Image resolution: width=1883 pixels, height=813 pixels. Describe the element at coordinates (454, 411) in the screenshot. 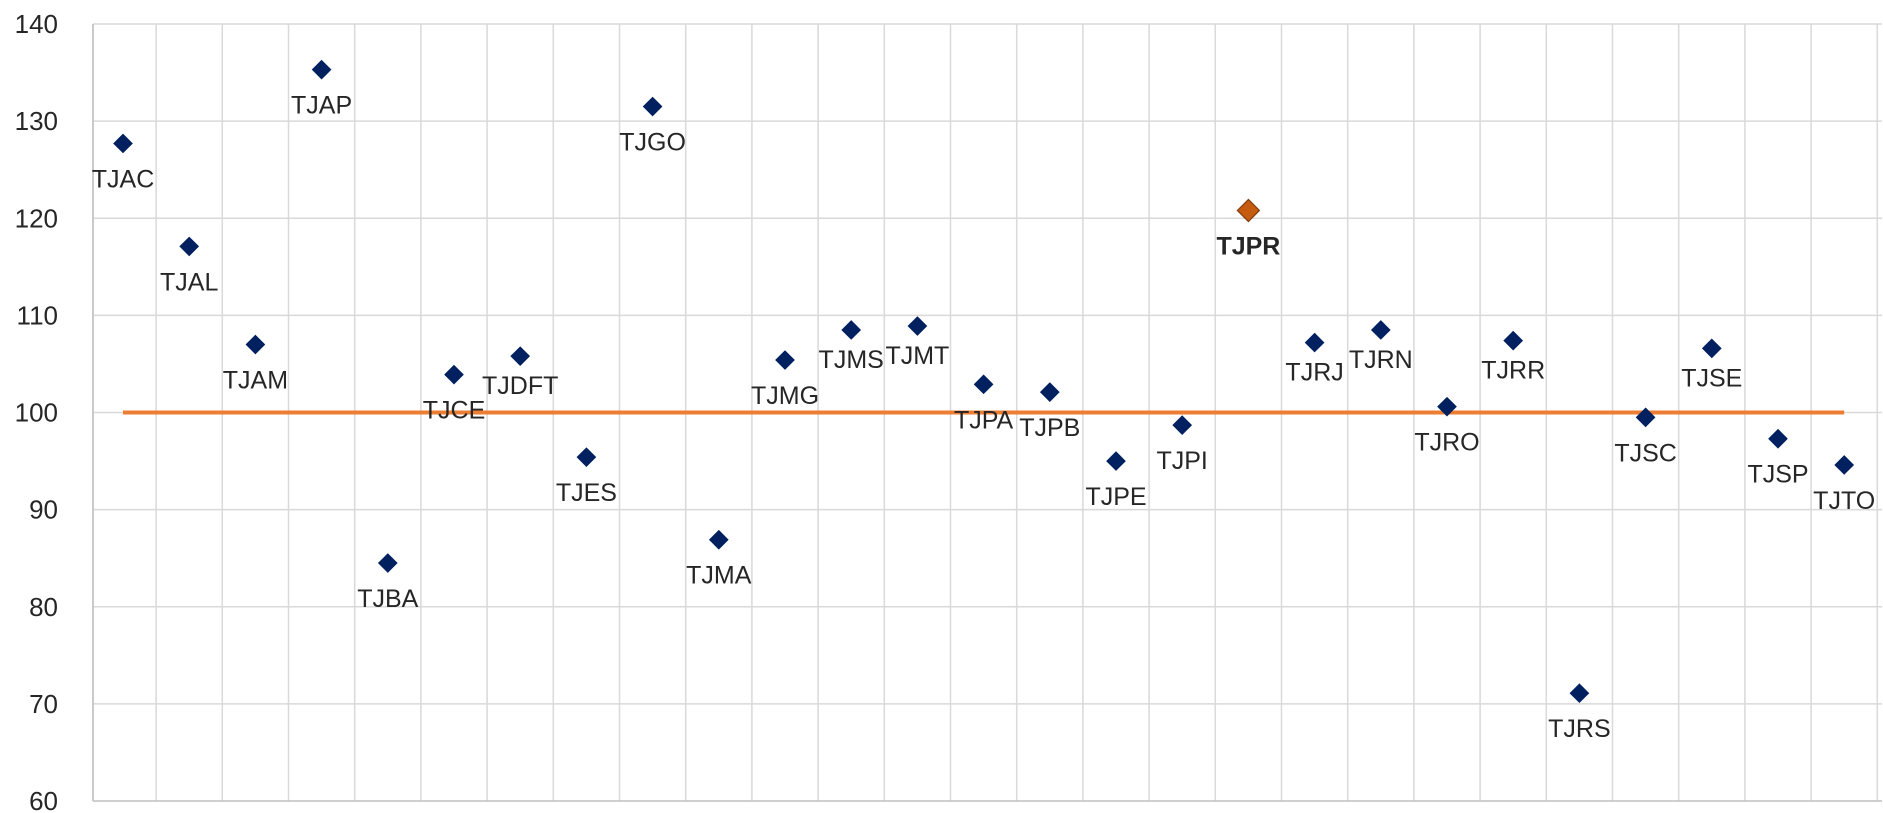

I see `point-label-tjce: TJCE` at that location.